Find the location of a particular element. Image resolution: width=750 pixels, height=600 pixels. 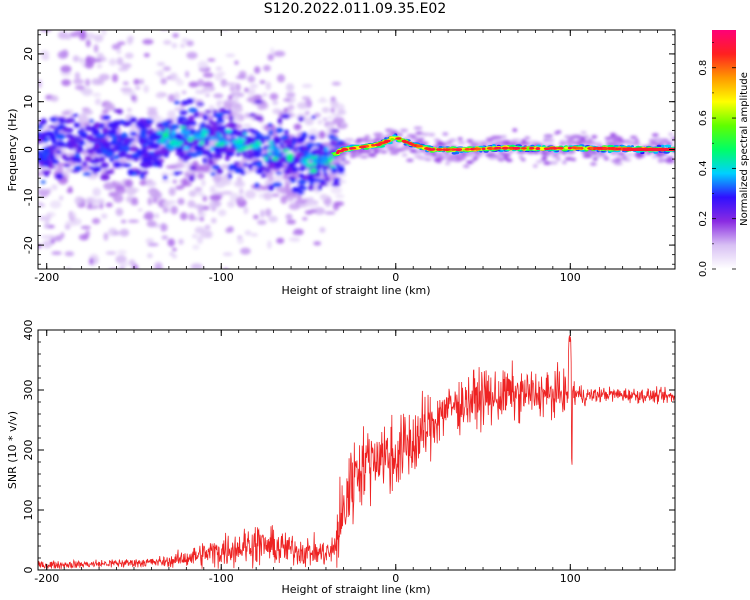

colorbar-gradient is located at coordinates (724, 149).